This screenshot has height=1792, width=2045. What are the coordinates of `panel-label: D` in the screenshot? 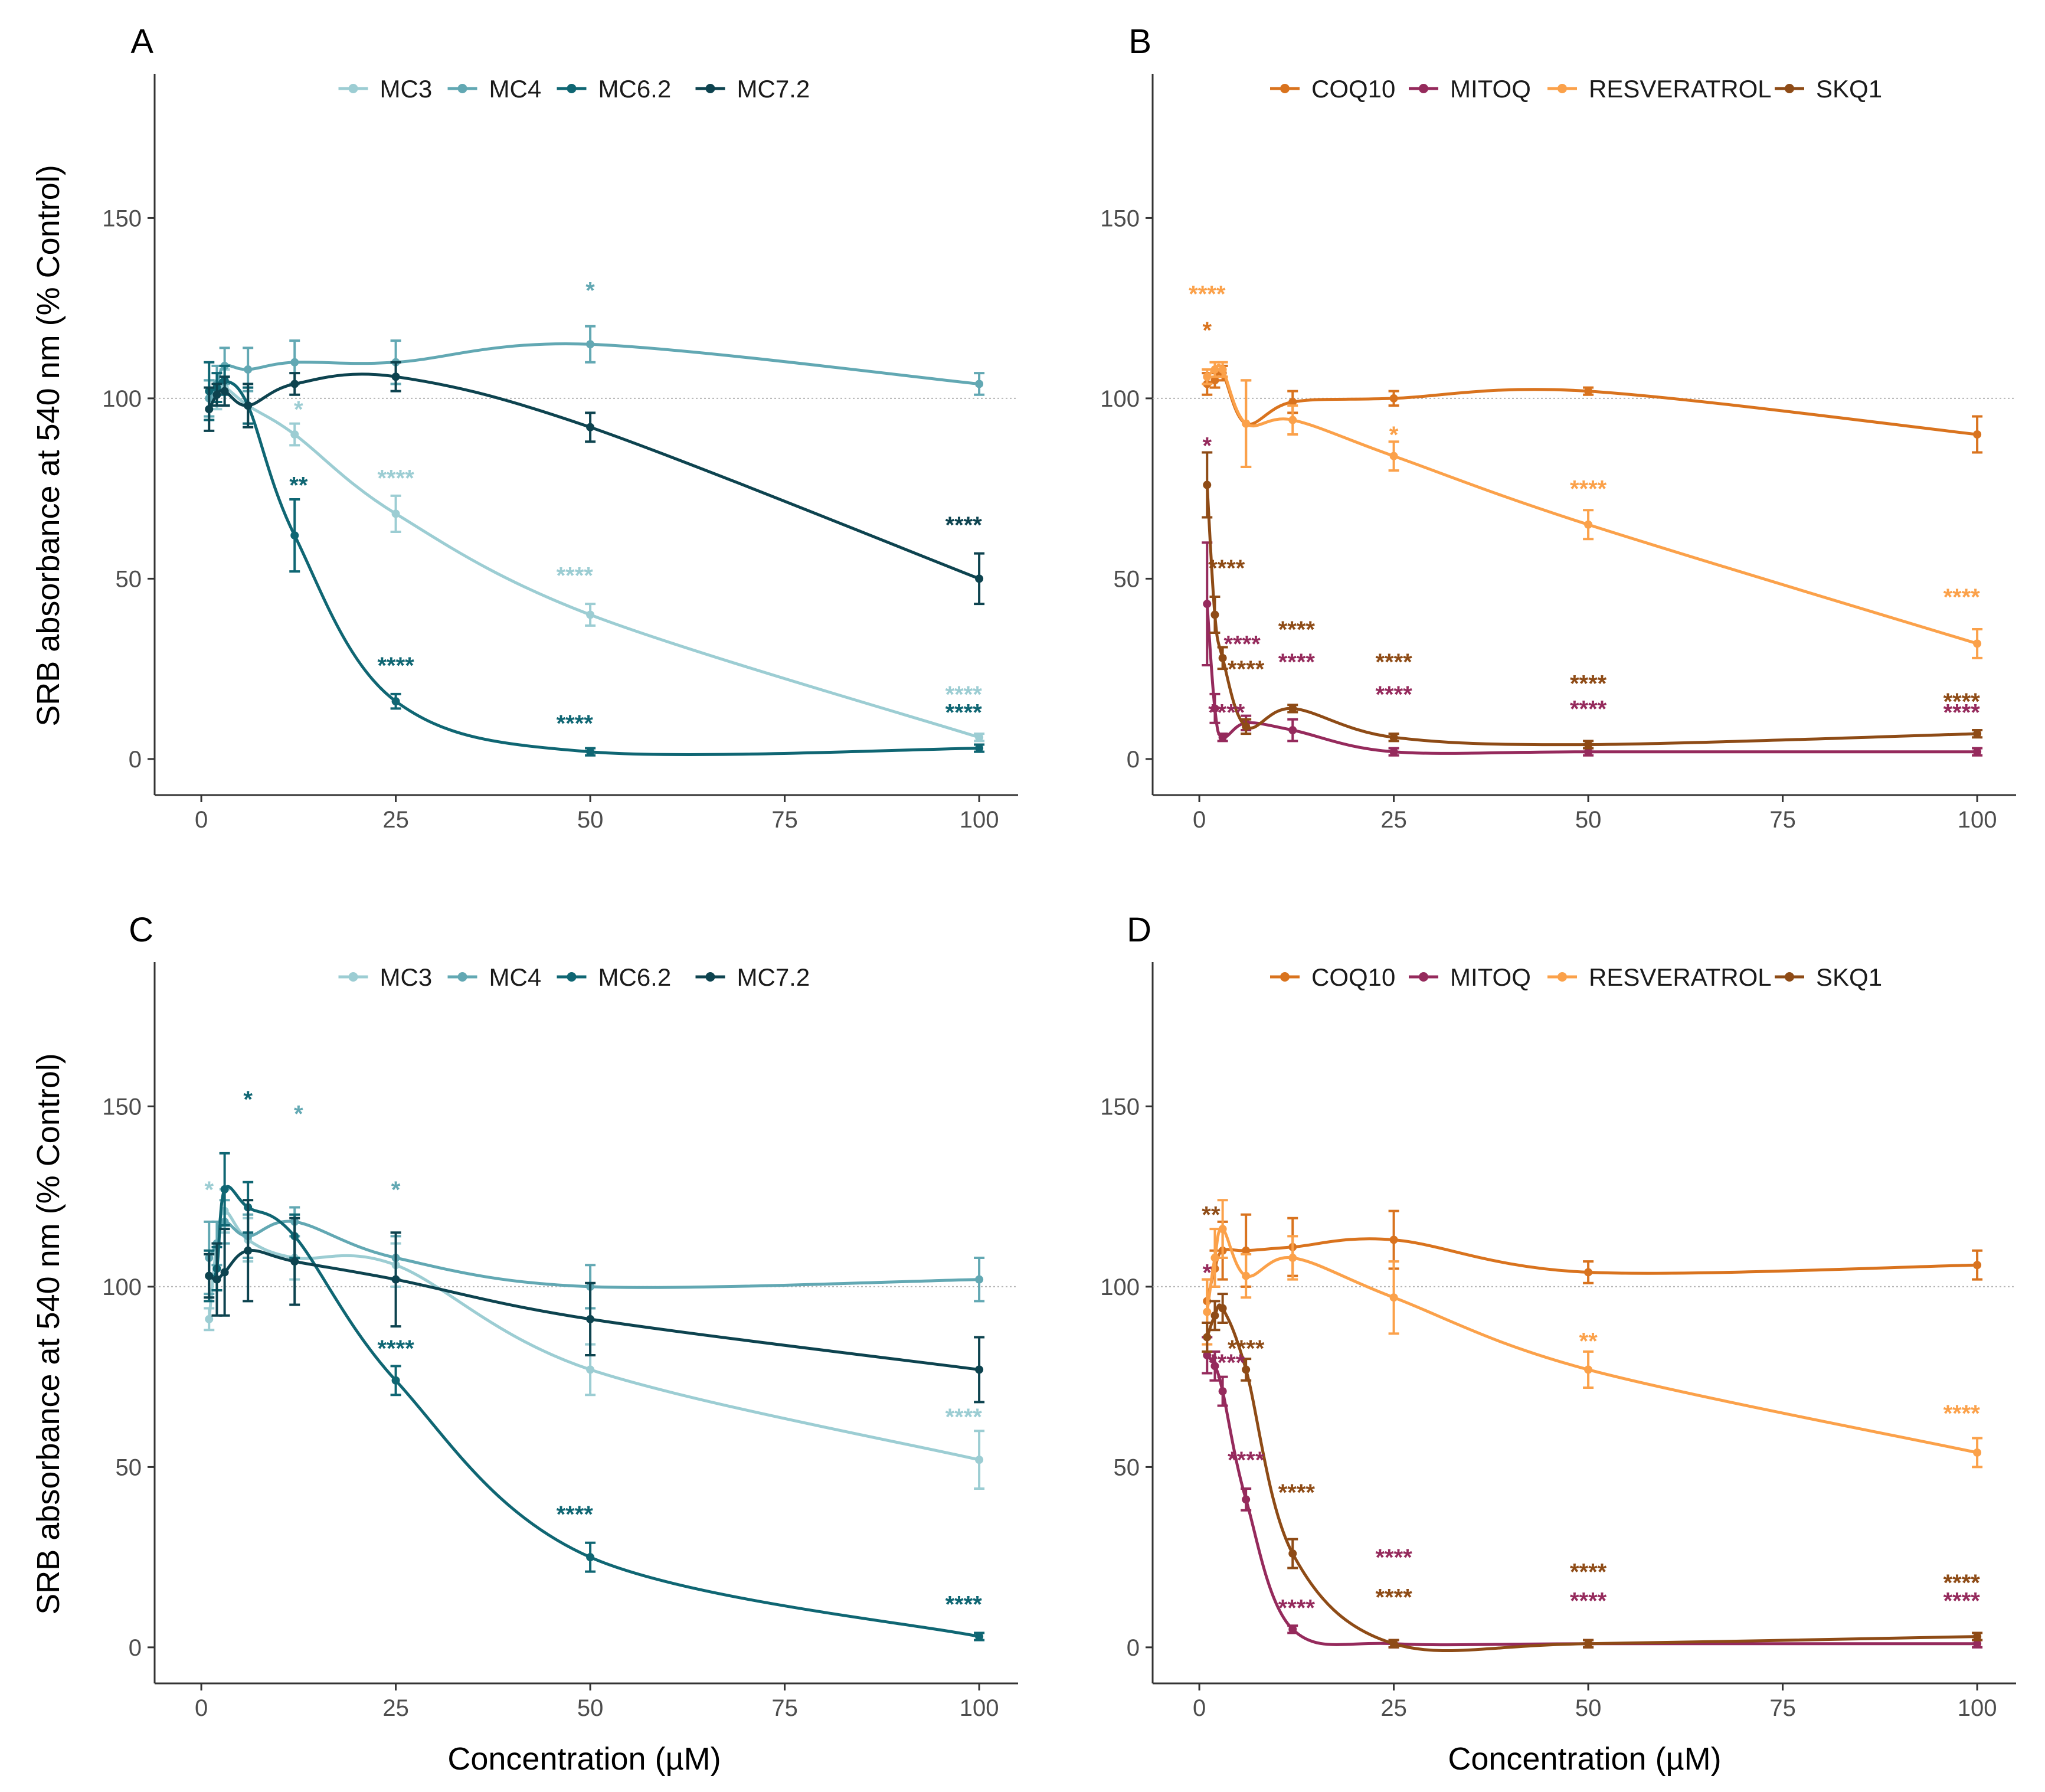 It's located at (1139, 930).